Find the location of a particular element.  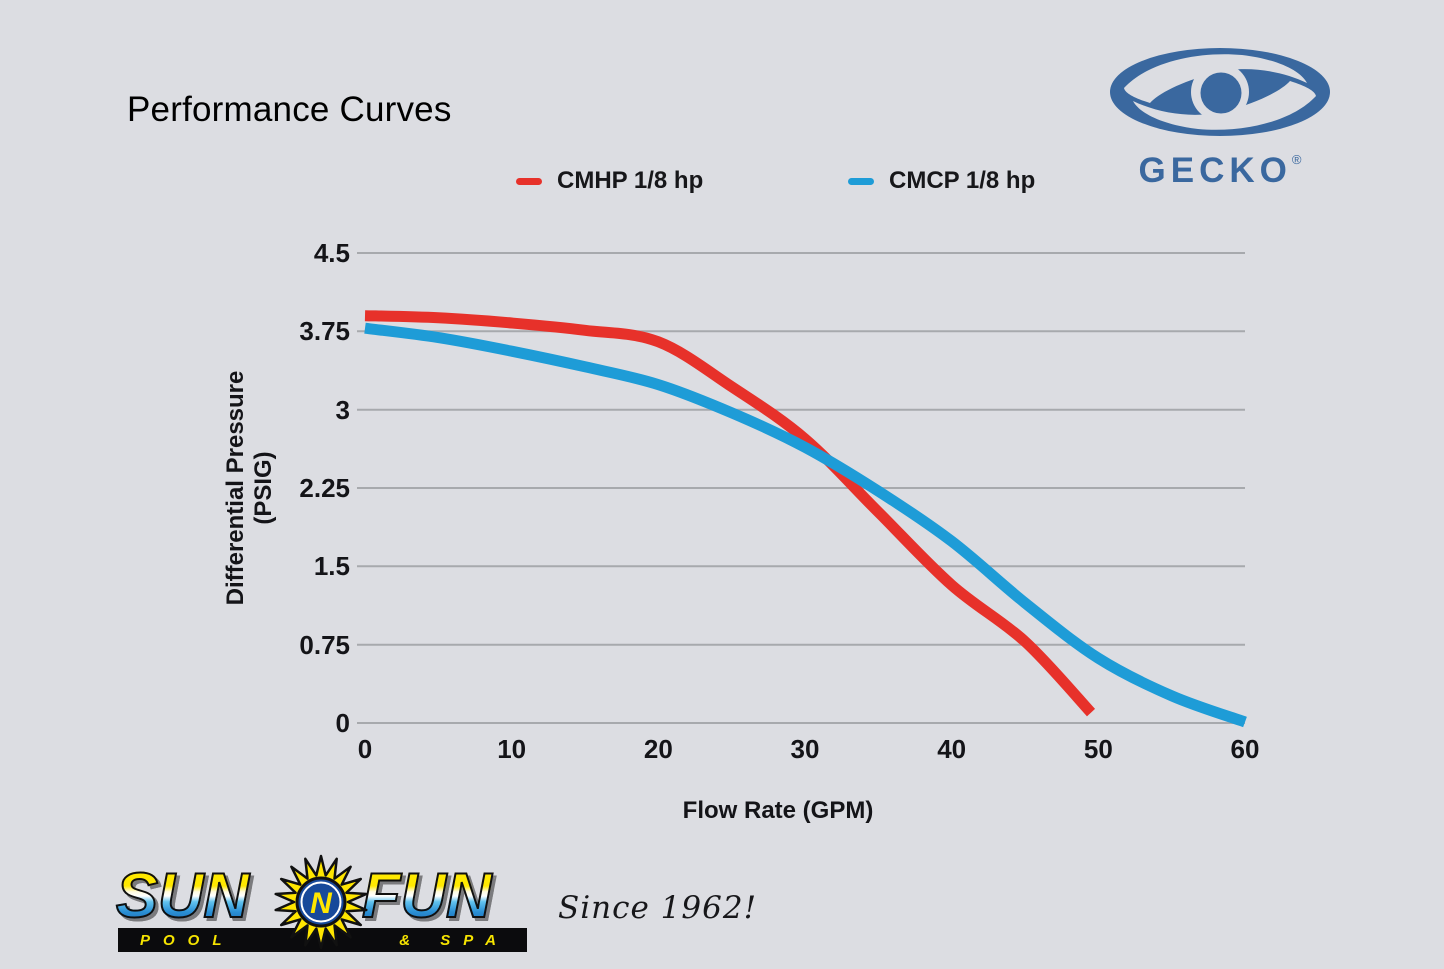

y-tick-label-0: 0 is located at coordinates (342, 723).